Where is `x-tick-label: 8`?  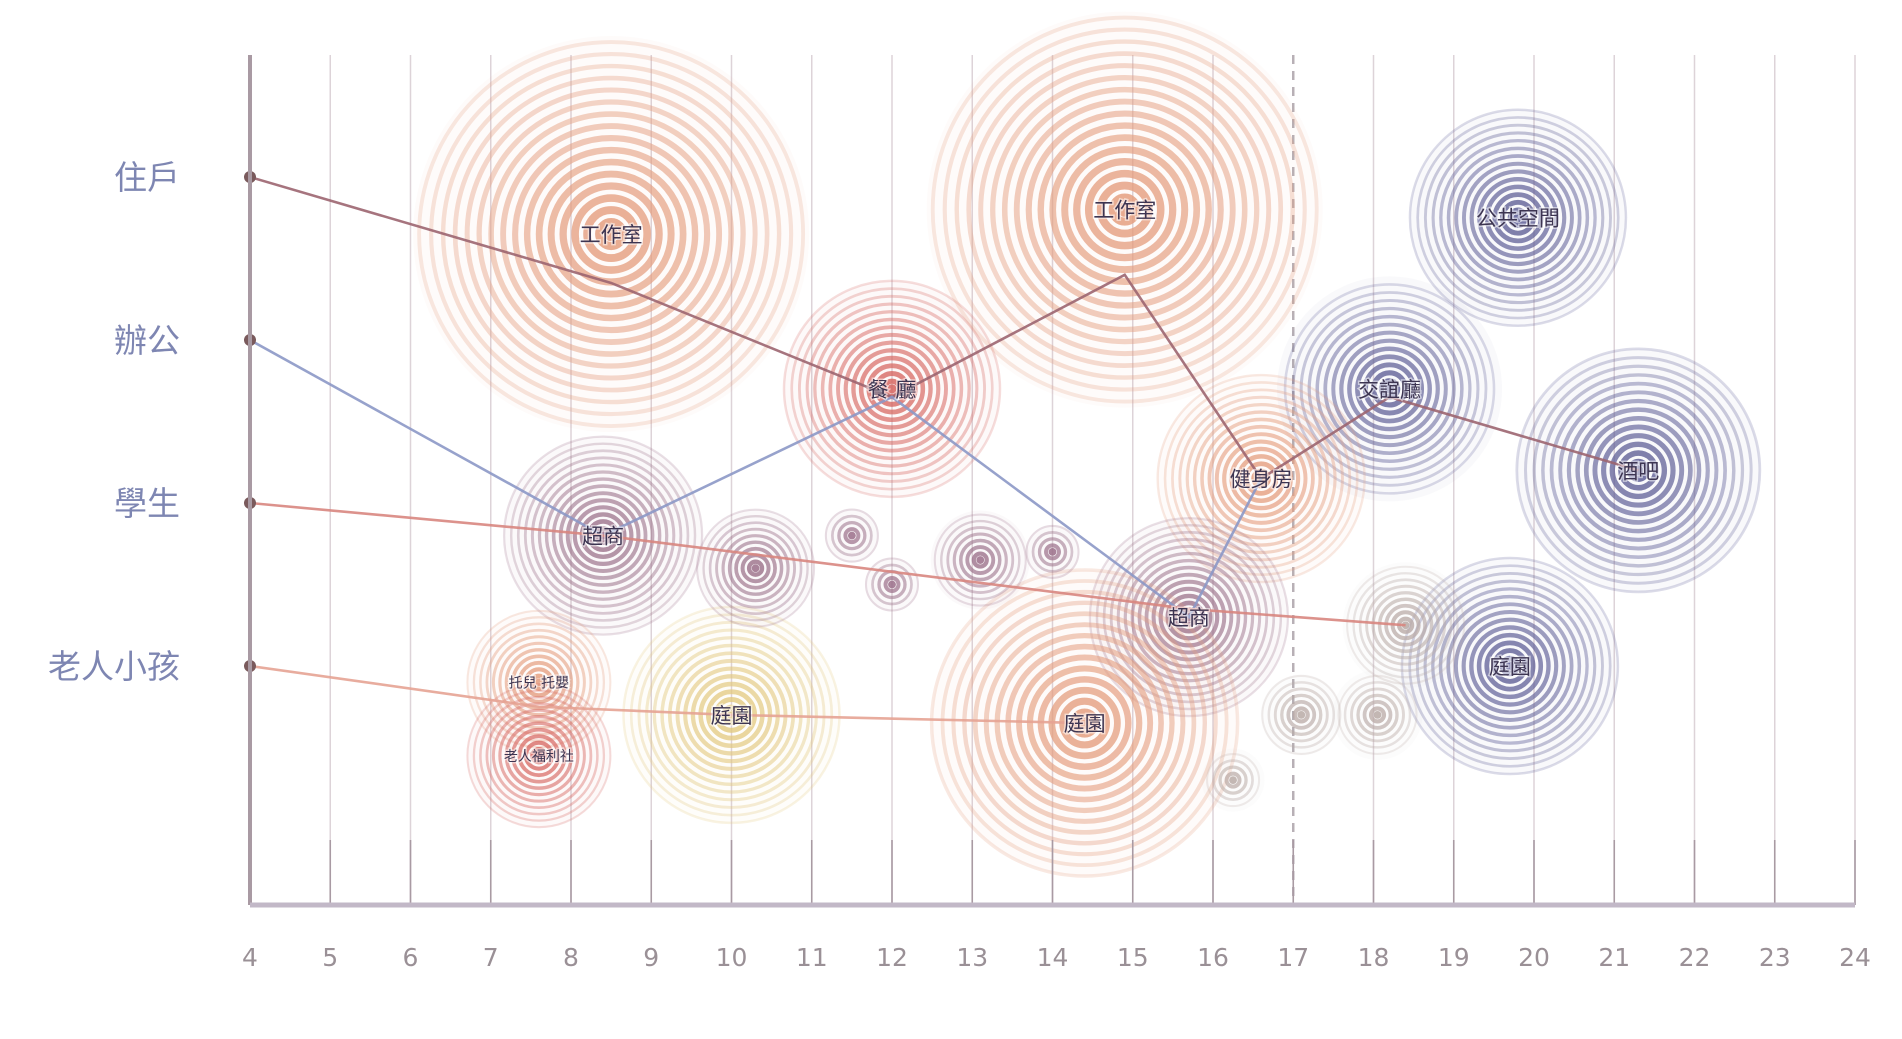 x-tick-label: 8 is located at coordinates (571, 957).